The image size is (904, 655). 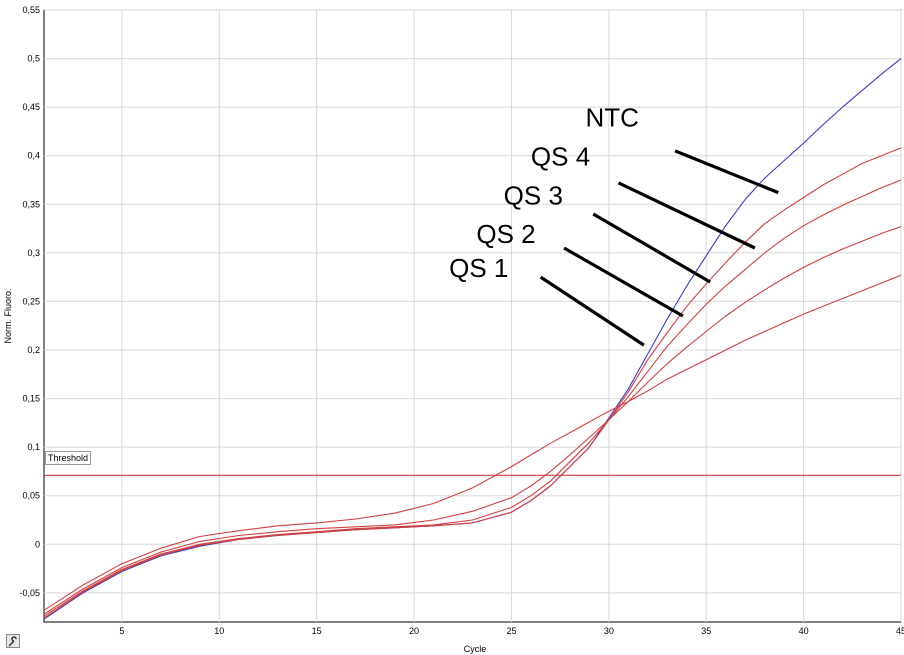 What do you see at coordinates (414, 631) in the screenshot?
I see `x-tick-label: 20` at bounding box center [414, 631].